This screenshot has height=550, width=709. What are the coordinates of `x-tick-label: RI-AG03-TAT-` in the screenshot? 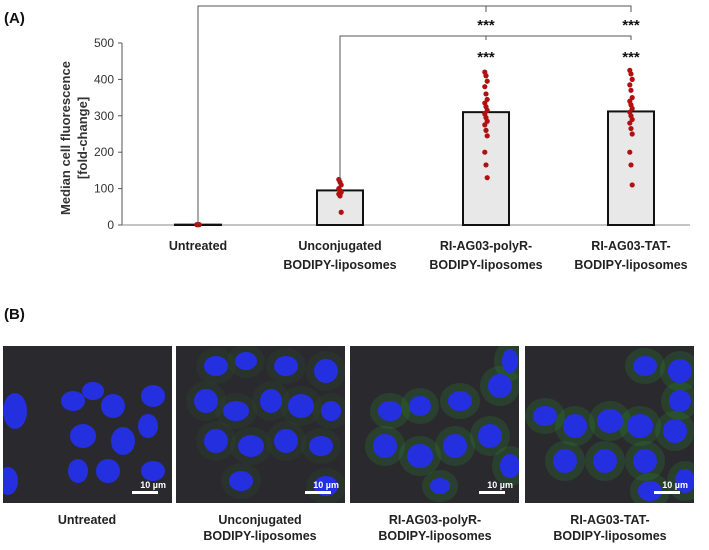 It's located at (630, 246).